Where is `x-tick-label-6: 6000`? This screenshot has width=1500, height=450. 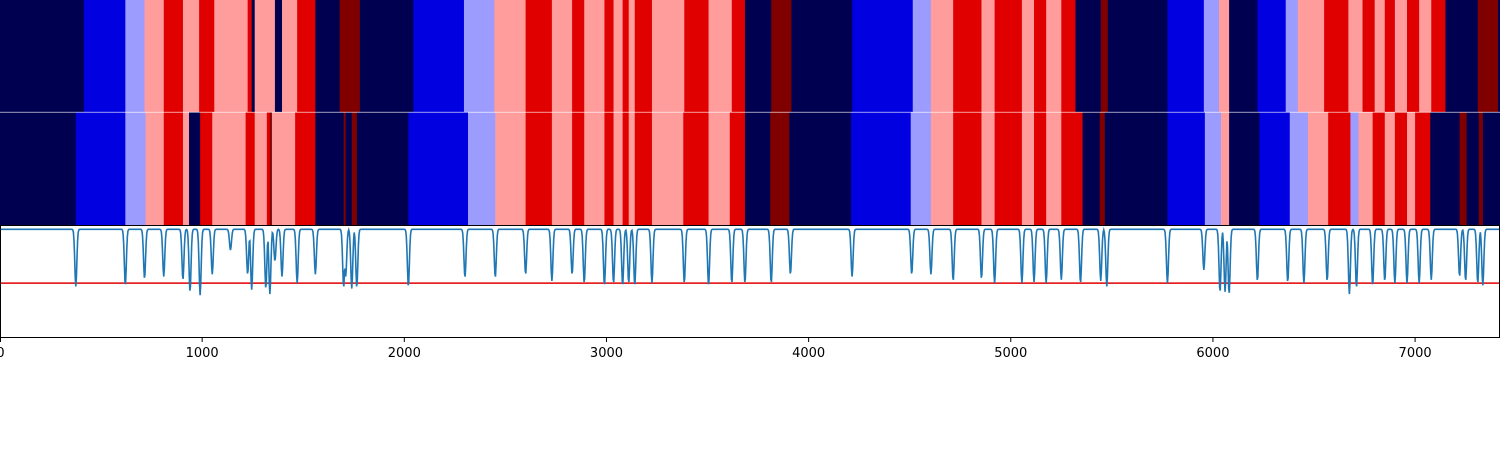 x-tick-label-6: 6000 is located at coordinates (1212, 353).